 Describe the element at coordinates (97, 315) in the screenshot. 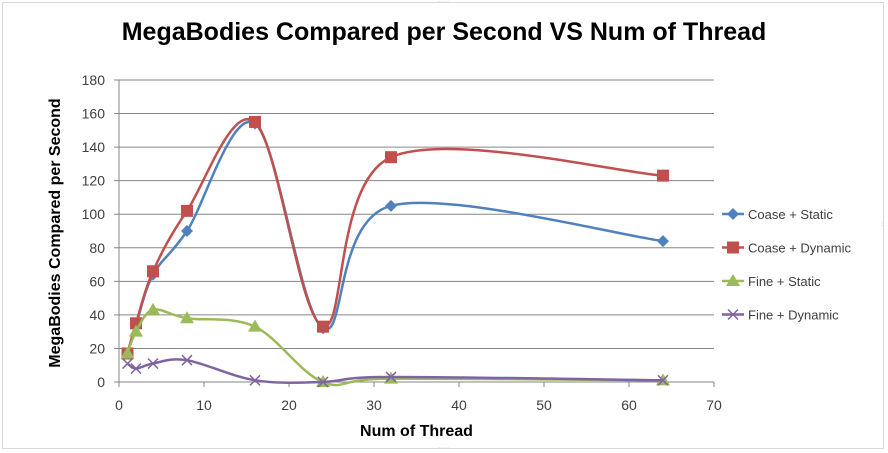

I see `y-tick-label: 40` at that location.